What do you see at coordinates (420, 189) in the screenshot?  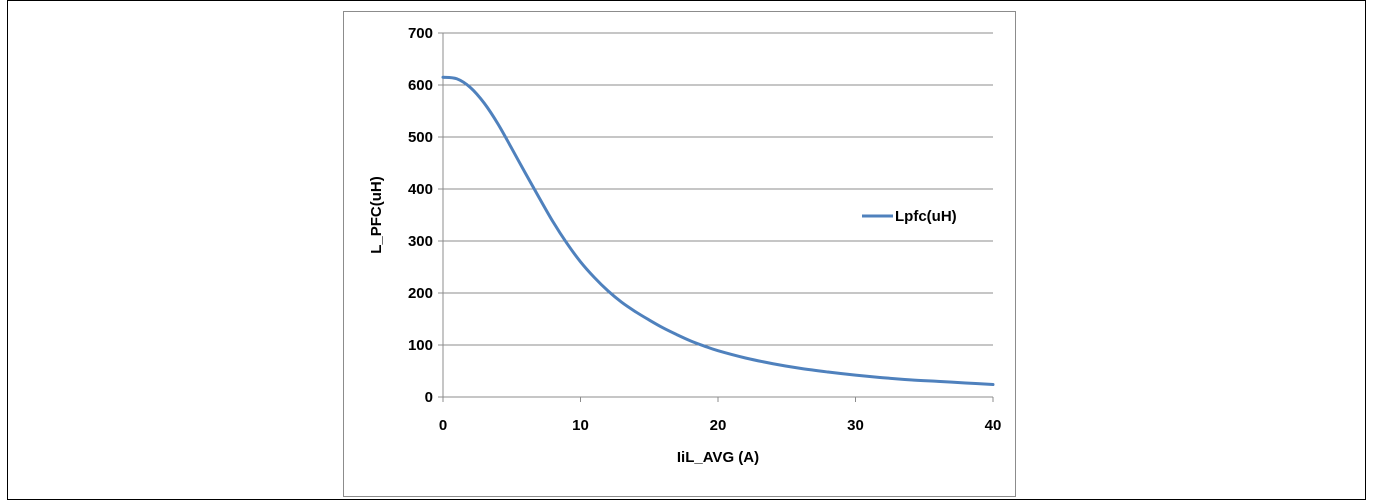 I see `y-tick-label: 400` at bounding box center [420, 189].